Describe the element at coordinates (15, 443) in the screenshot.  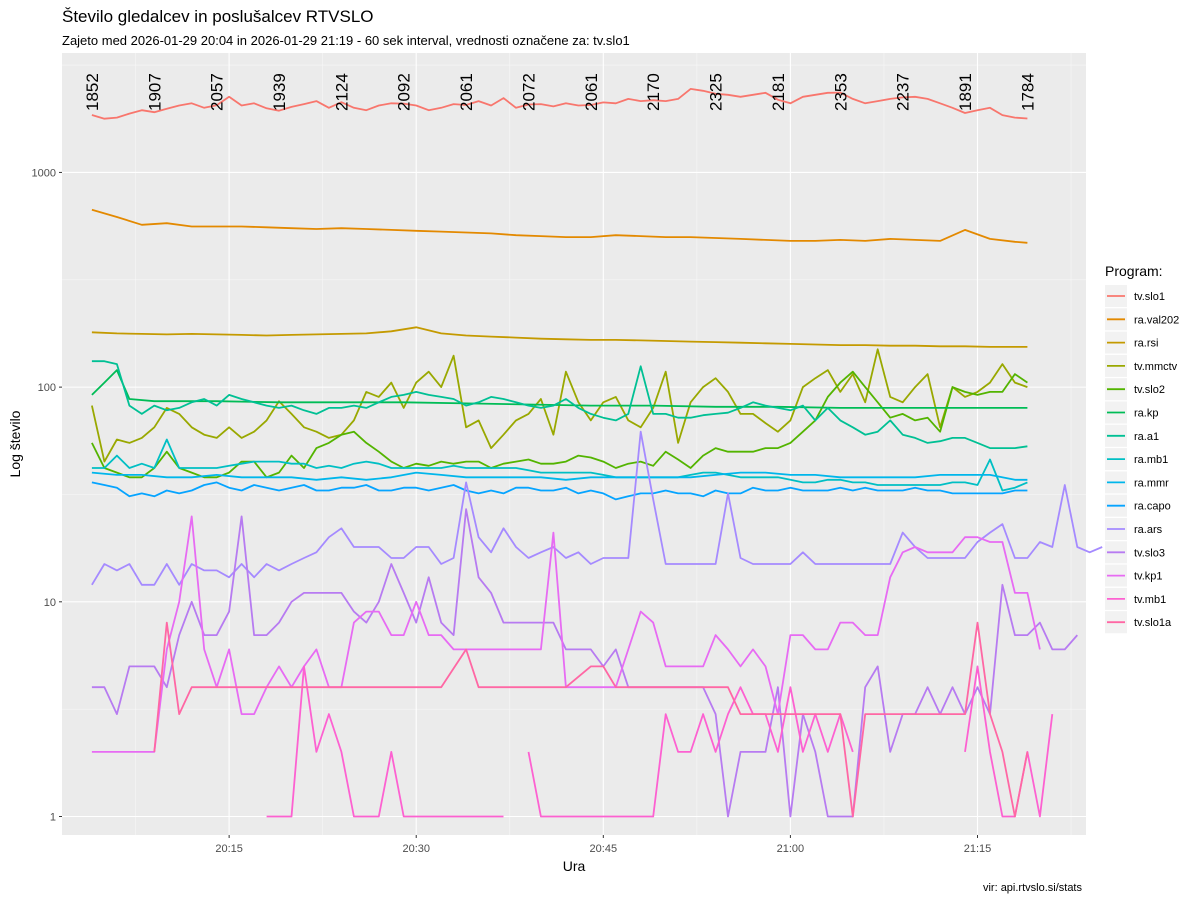
I see `y-axis-title: Log število` at that location.